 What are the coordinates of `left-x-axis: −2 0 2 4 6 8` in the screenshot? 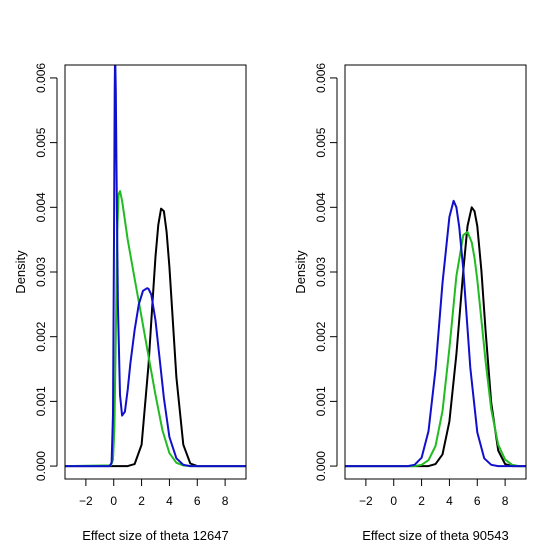 It's located at (154, 493).